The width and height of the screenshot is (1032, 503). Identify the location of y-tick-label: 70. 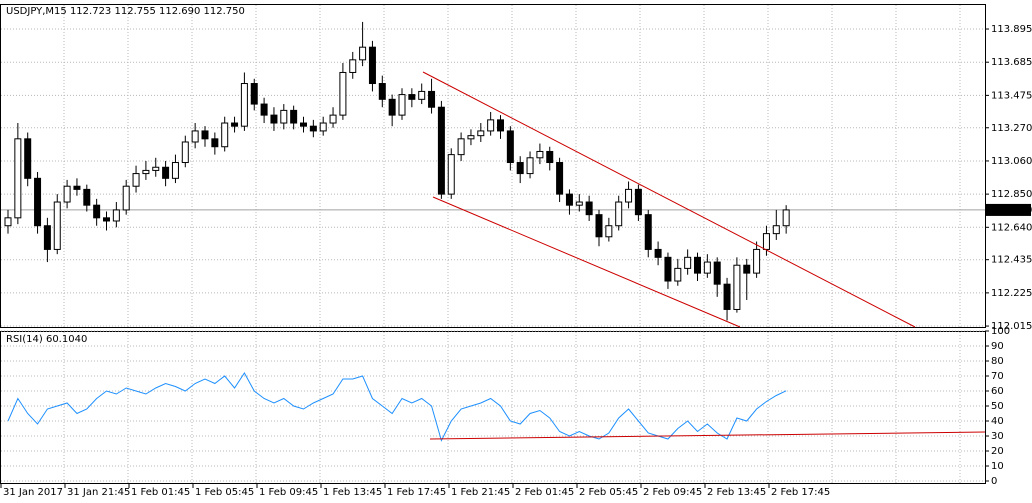
(997, 376).